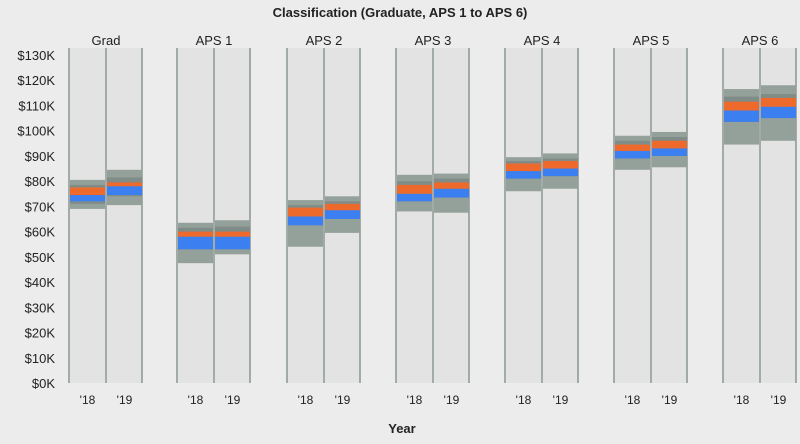 This screenshot has width=800, height=444. Describe the element at coordinates (40, 232) in the screenshot. I see `y-tick-label: $60K` at that location.